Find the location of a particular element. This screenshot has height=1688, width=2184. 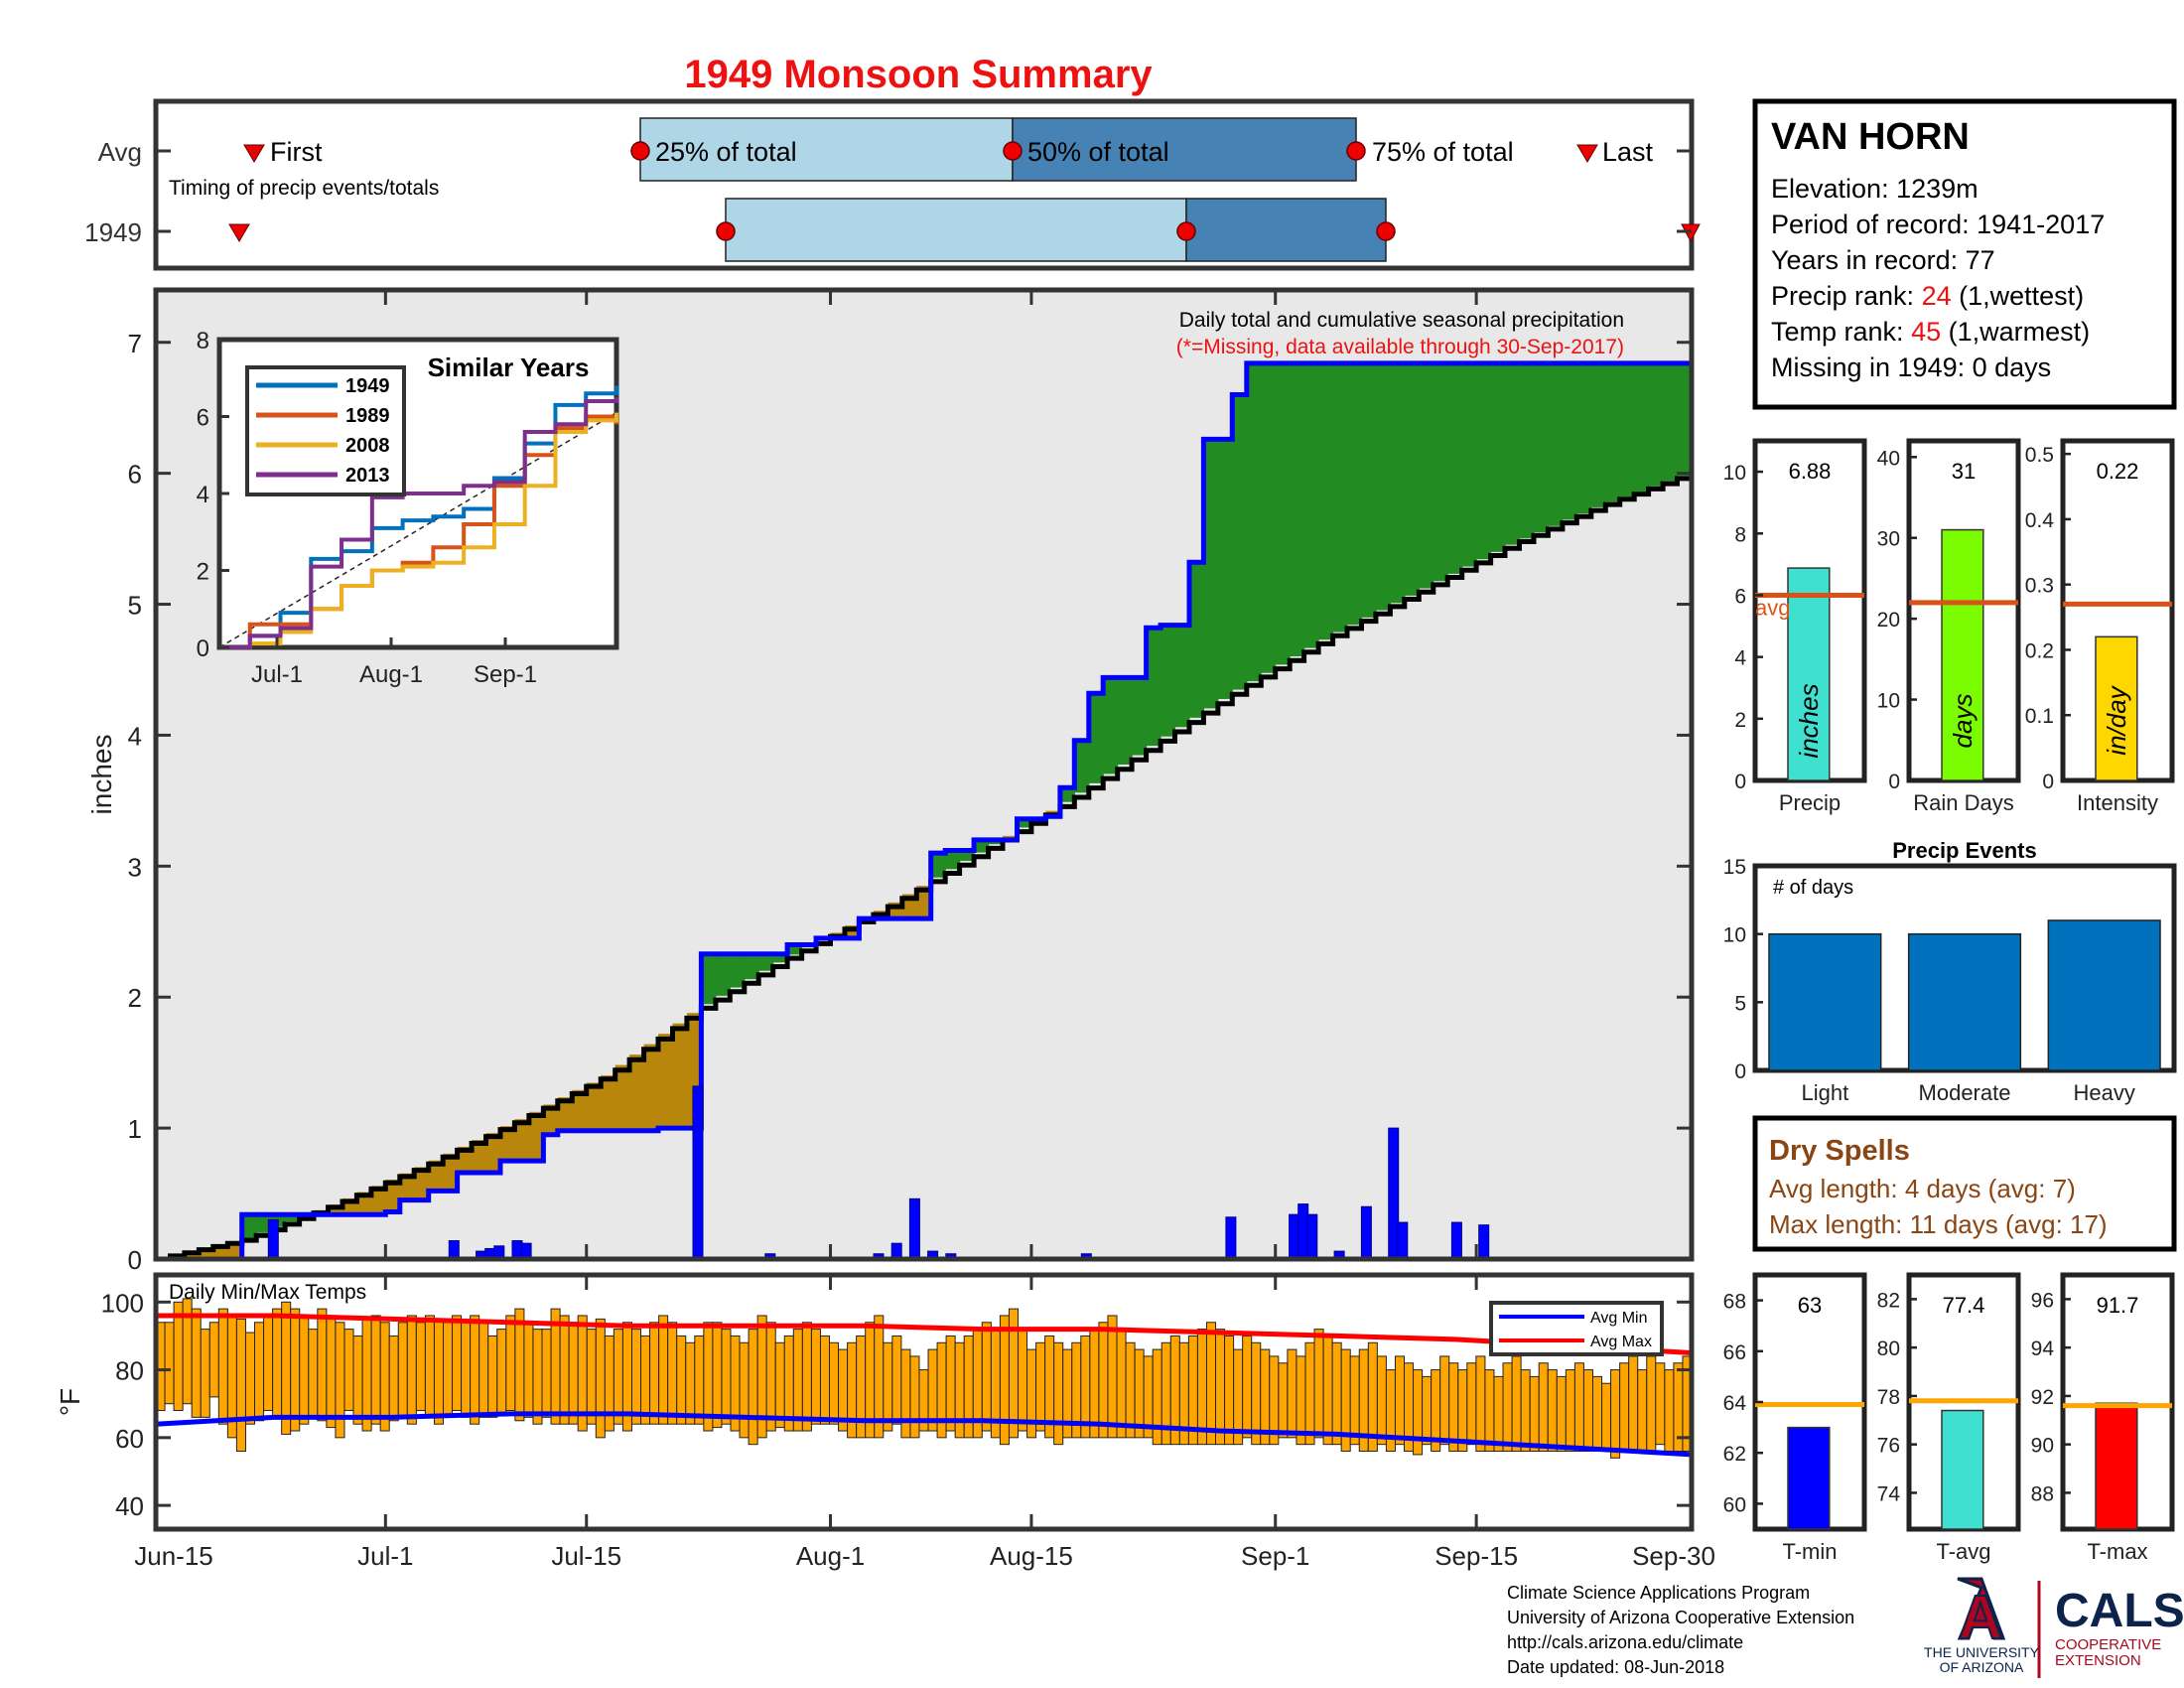

page-title: 1949 Monsoon Summary is located at coordinates (918, 74).